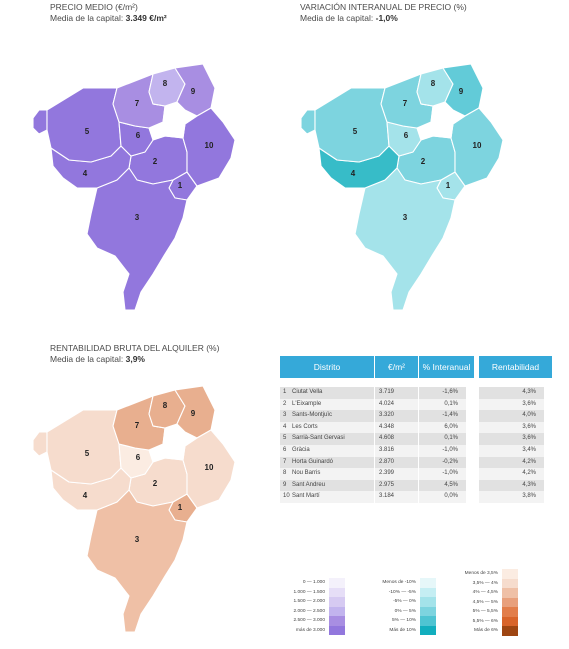 The width and height of the screenshot is (569, 649). I want to click on cell-price: 3.184, so click(396, 497).